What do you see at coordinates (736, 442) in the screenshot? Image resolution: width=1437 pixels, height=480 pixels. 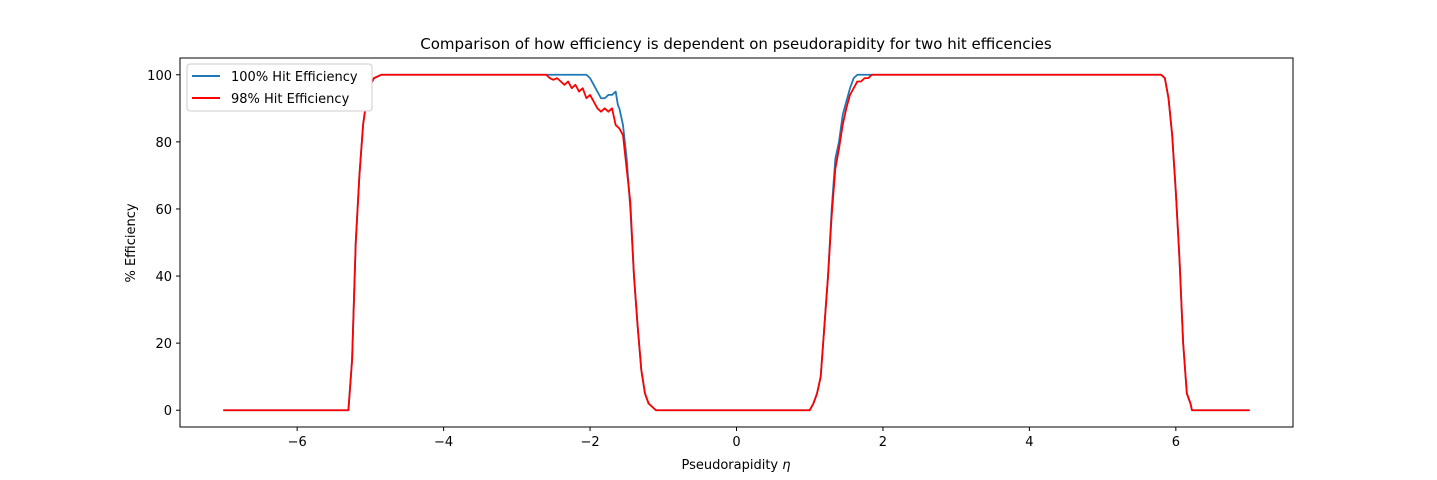 I see `x-tick-label: 0` at bounding box center [736, 442].